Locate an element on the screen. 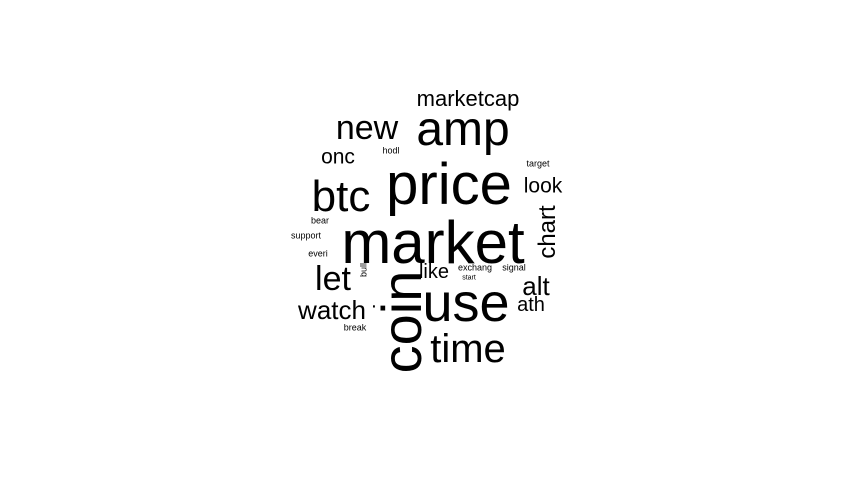 This screenshot has height=478, width=865. word-hodl: hodl is located at coordinates (391, 150).